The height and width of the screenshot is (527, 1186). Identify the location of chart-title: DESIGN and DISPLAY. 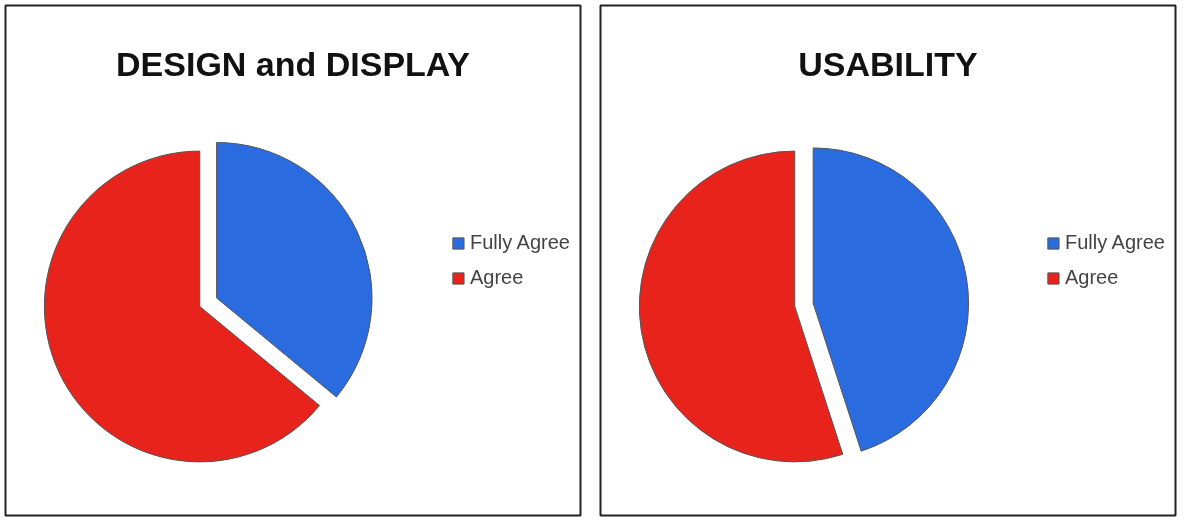
(293, 64).